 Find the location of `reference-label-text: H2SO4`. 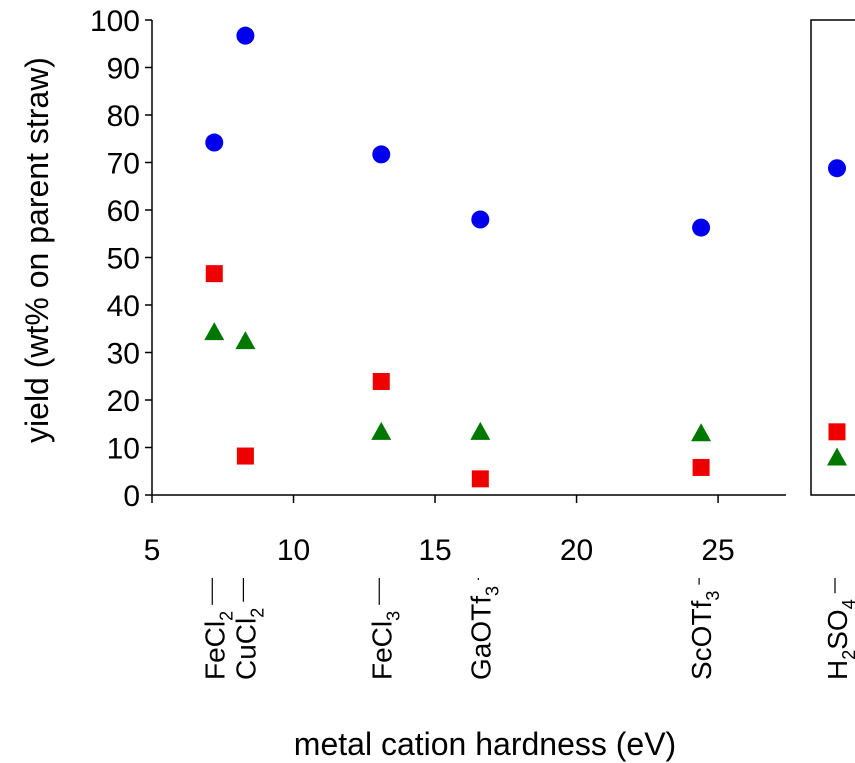

reference-label-text: H2SO4 is located at coordinates (838, 639).